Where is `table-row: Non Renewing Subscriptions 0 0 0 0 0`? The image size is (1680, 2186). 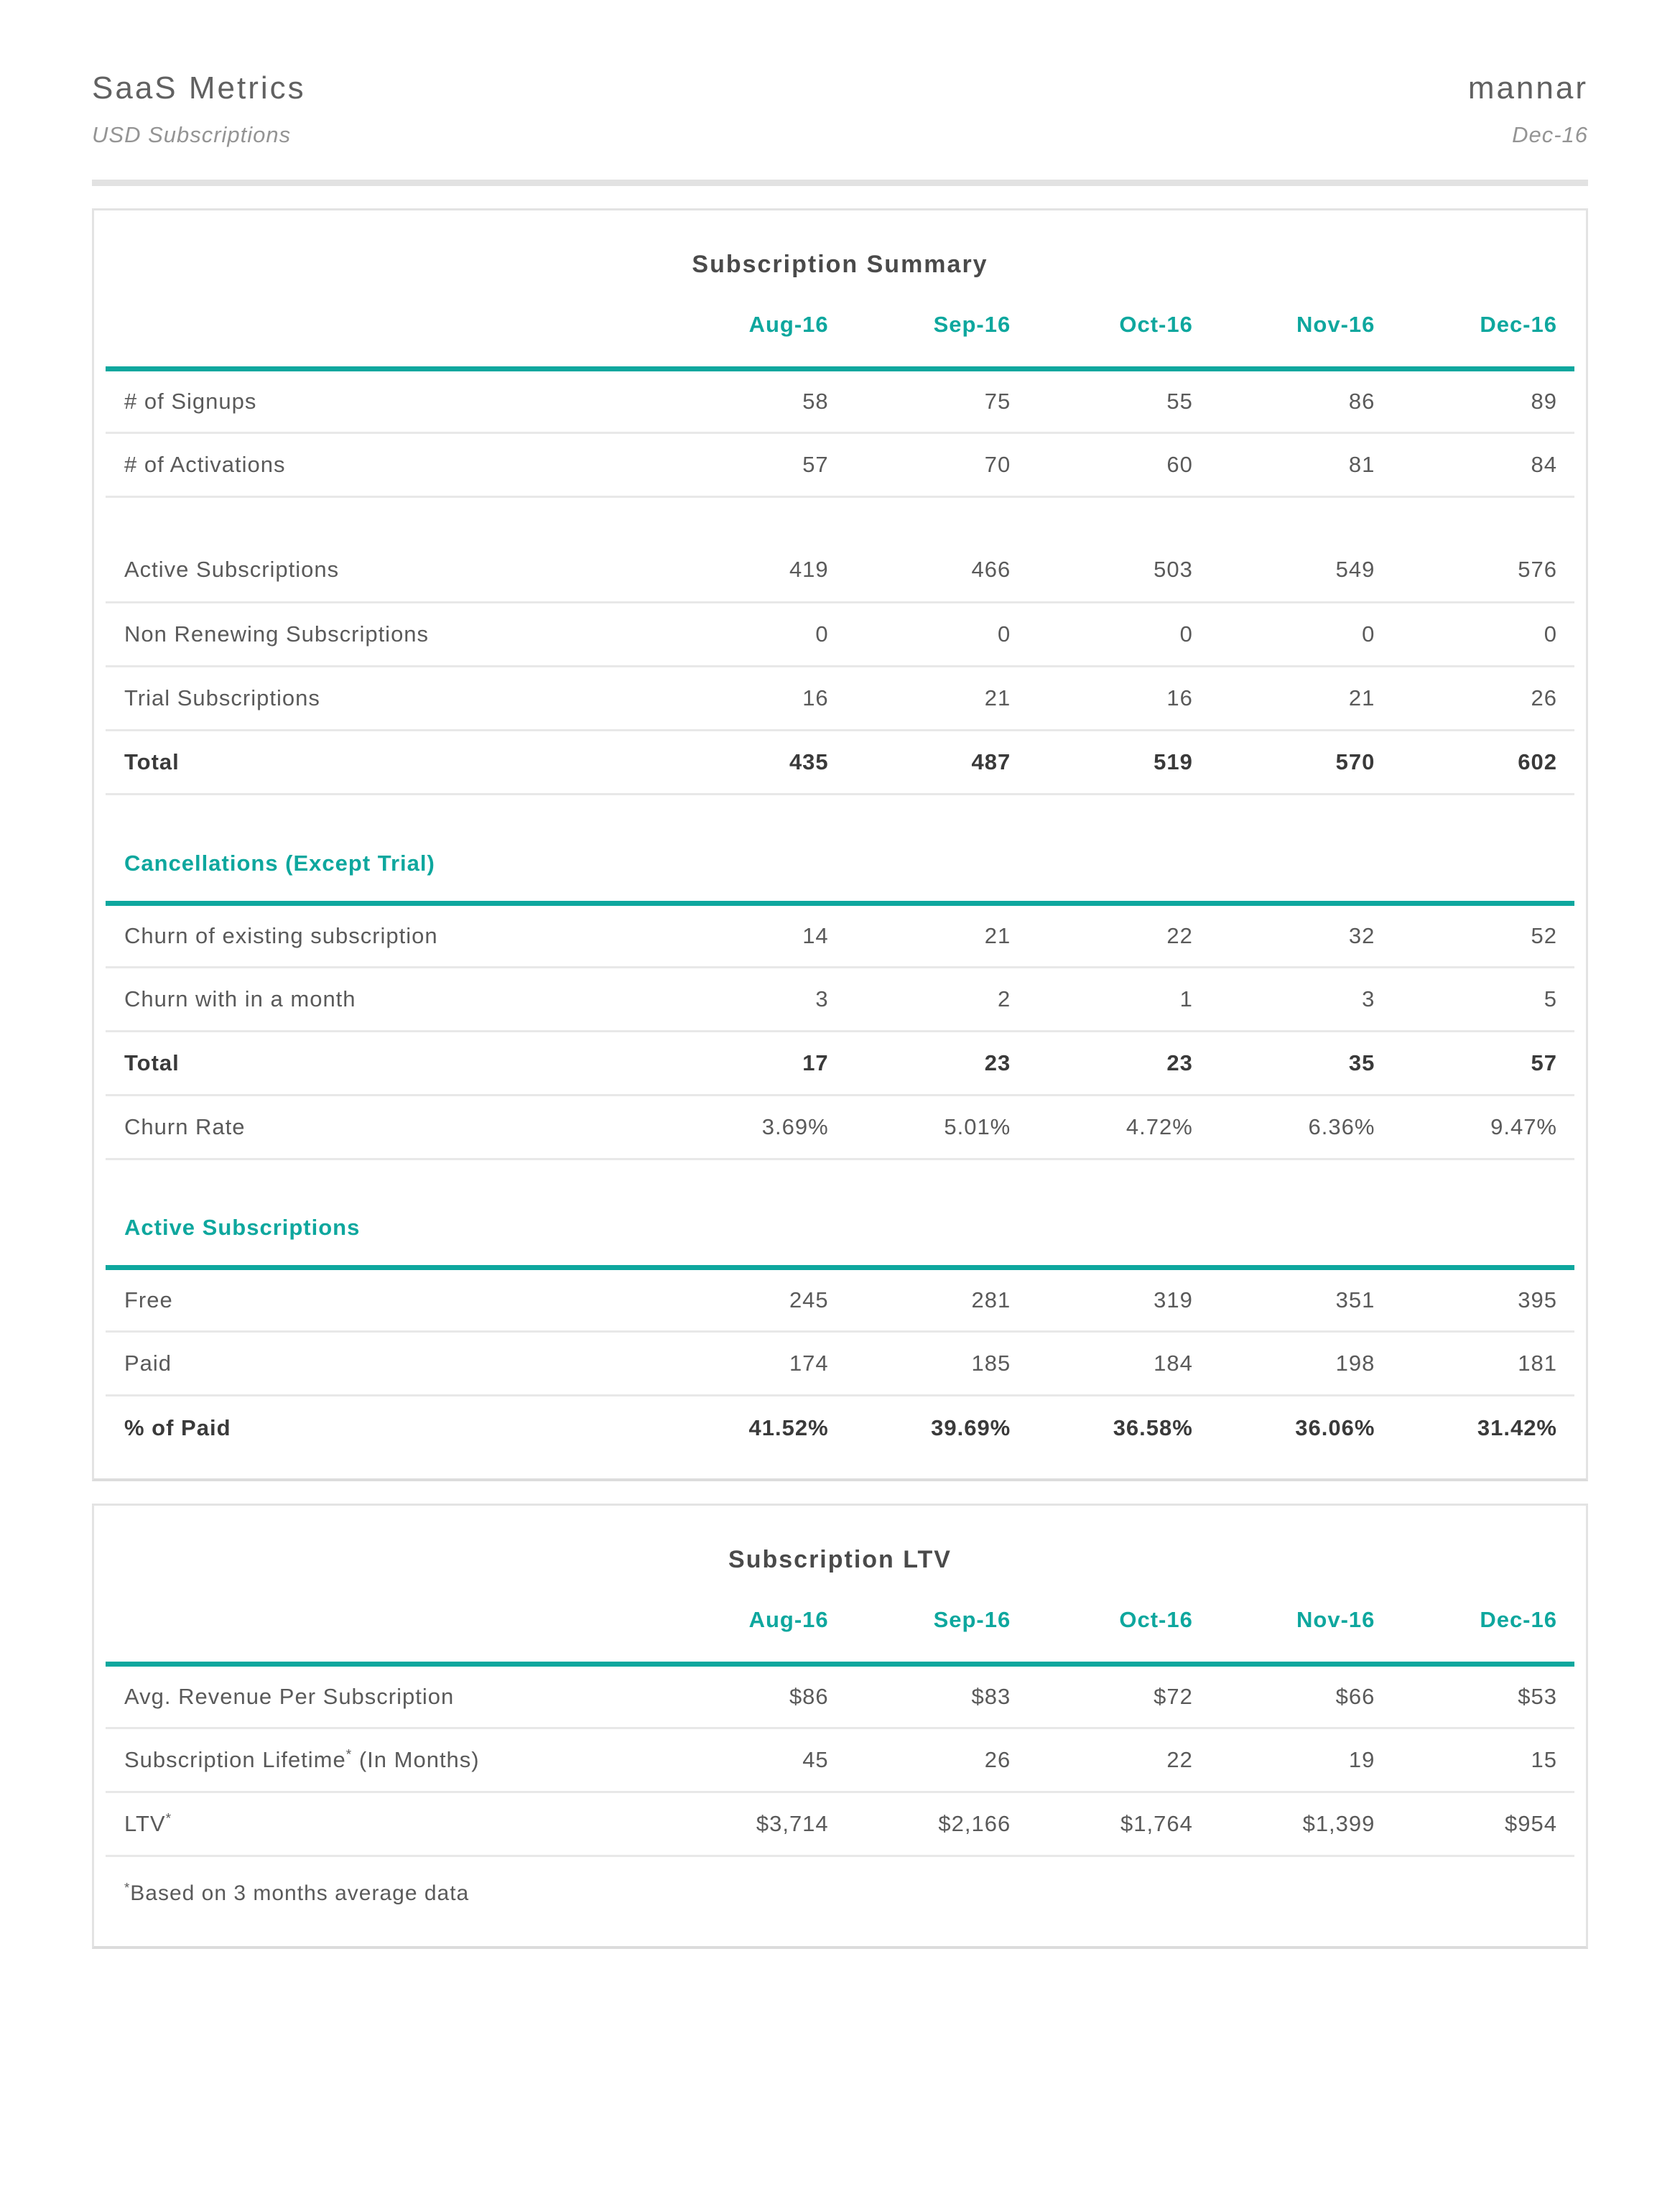
table-row: Non Renewing Subscriptions 0 0 0 0 0 is located at coordinates (840, 634).